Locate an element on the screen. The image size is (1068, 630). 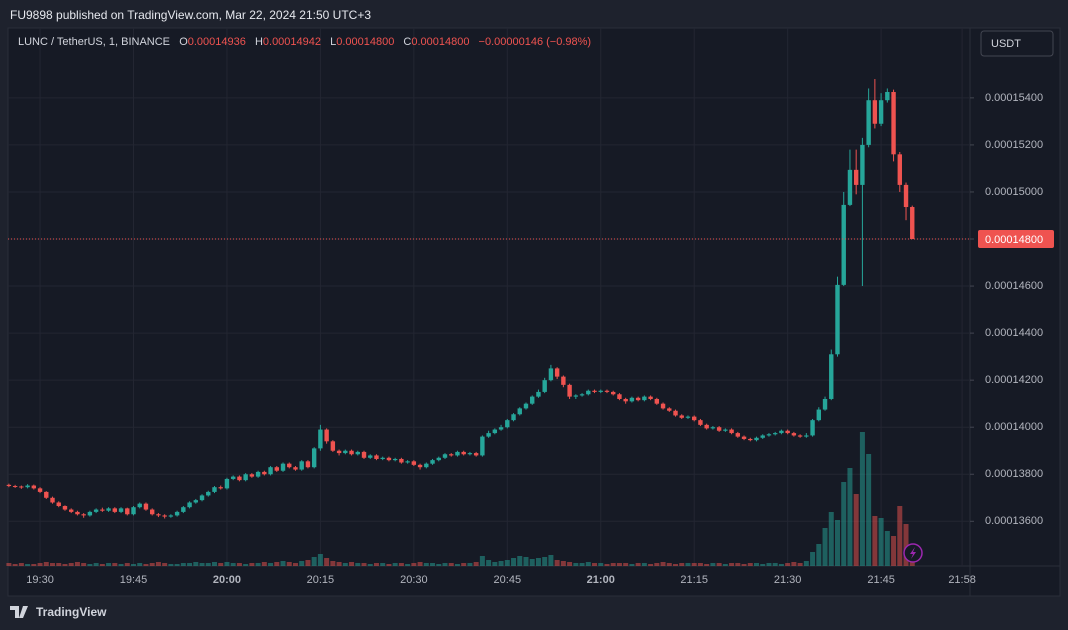
legend-l-label: L is located at coordinates (333, 42).